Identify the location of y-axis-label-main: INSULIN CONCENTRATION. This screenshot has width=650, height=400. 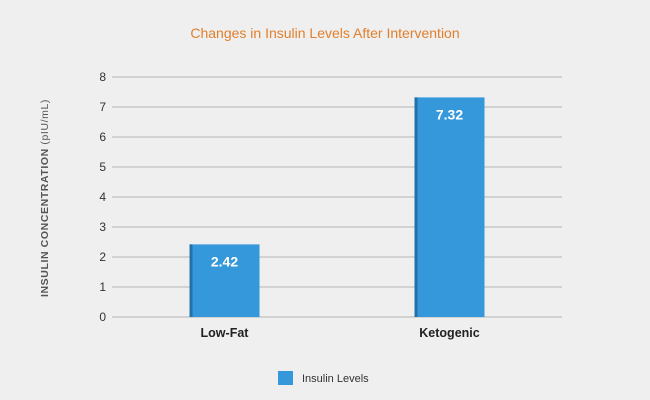
(45, 222).